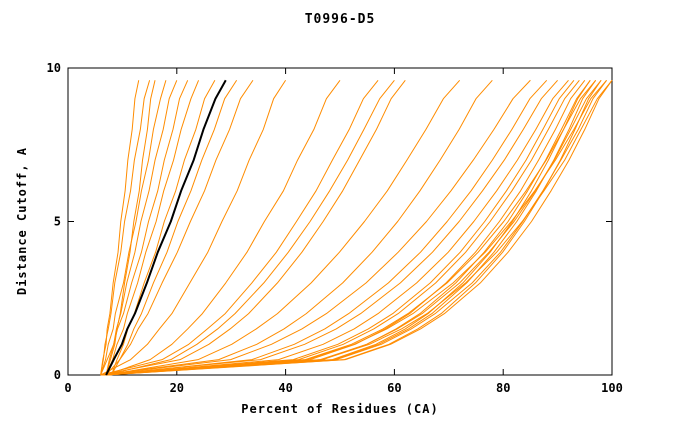 Image resolution: width=680 pixels, height=440 pixels. I want to click on x-tick-label: 20, so click(177, 388).